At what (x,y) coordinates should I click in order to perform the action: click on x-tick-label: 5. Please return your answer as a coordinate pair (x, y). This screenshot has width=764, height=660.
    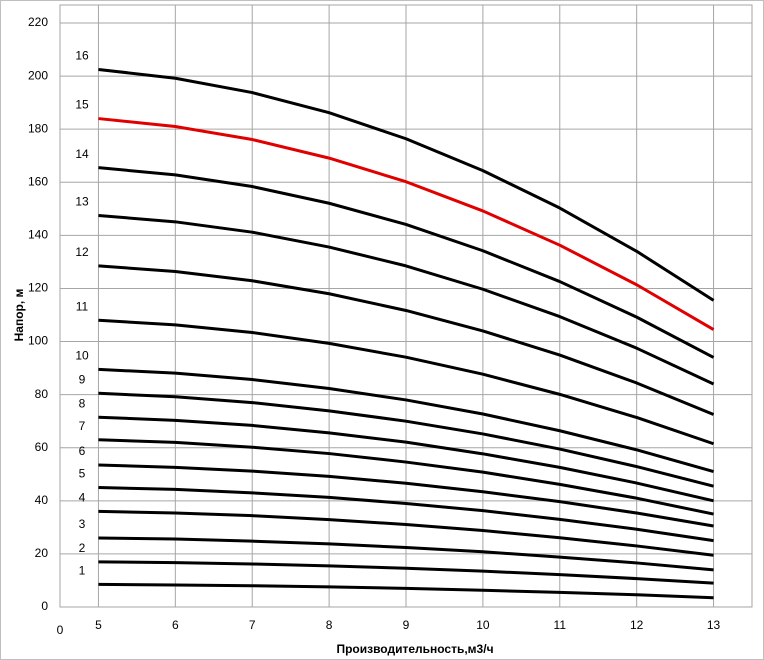
    Looking at the image, I should click on (98, 625).